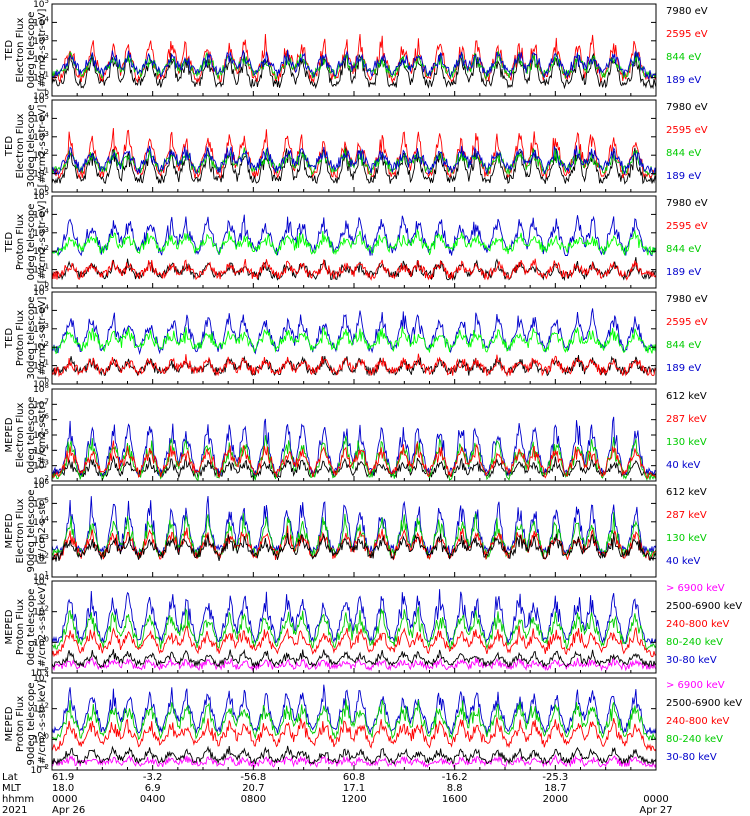 The width and height of the screenshot is (750, 816). I want to click on y-tick-label: 10⁻², so click(40, 769).